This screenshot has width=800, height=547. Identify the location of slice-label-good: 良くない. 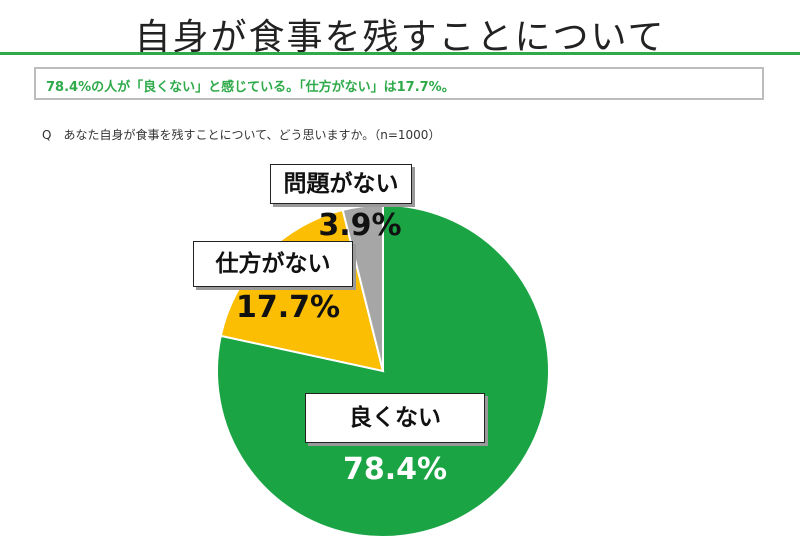
(395, 418).